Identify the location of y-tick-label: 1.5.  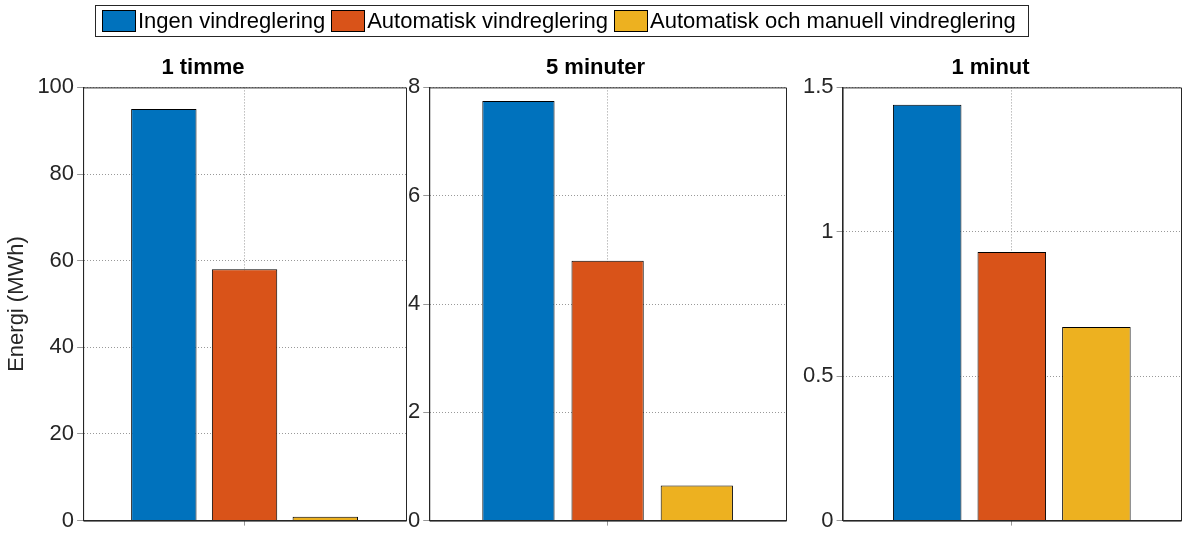
(818, 86).